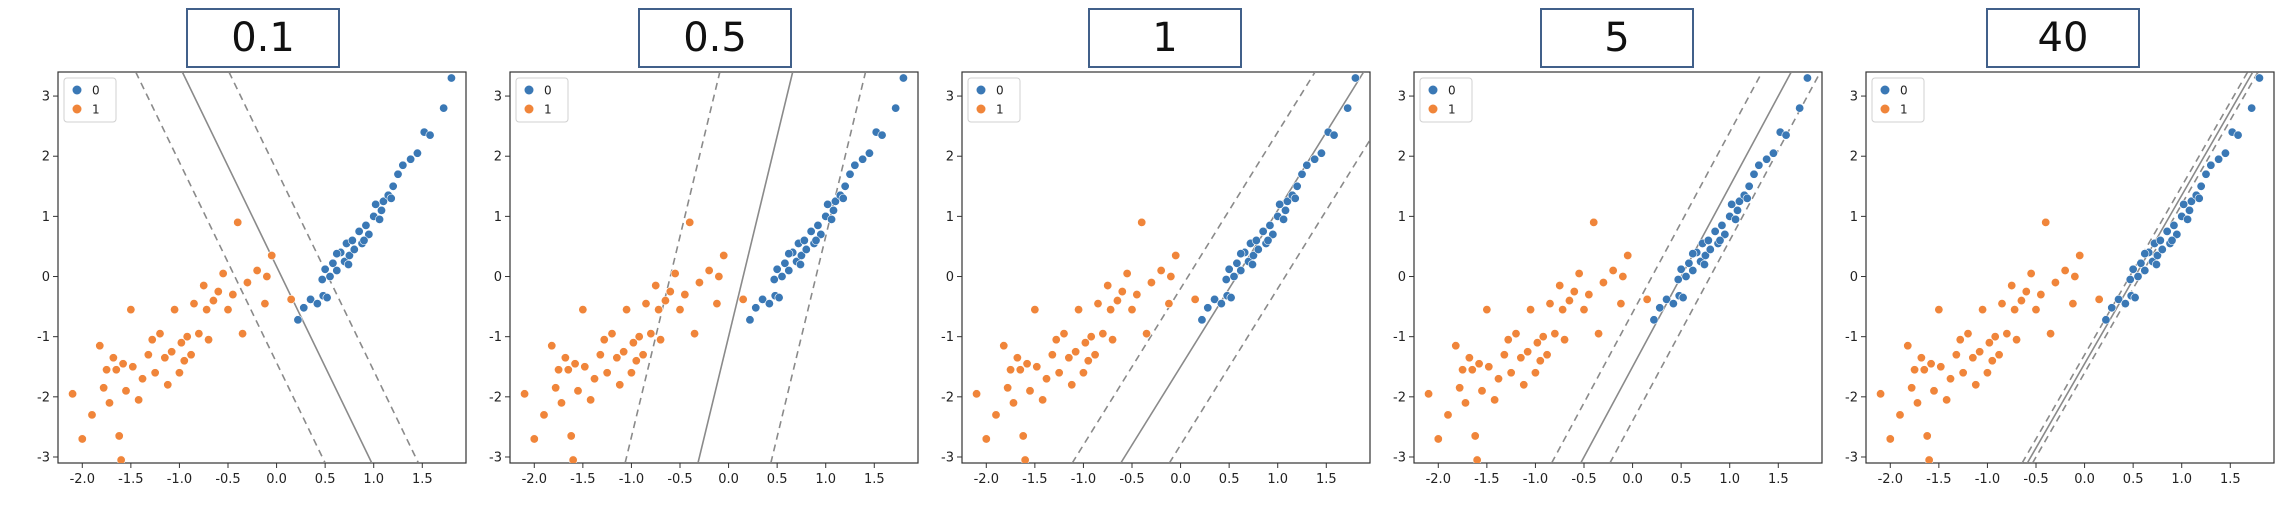  What do you see at coordinates (263, 38) in the screenshot?
I see `chart-title-box: 0.1` at bounding box center [263, 38].